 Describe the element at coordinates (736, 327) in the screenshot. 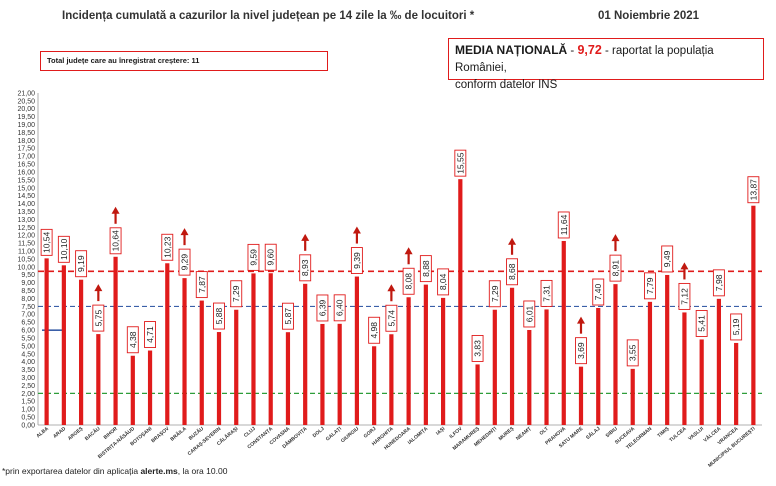

I see `data-label-group: 5,19` at that location.